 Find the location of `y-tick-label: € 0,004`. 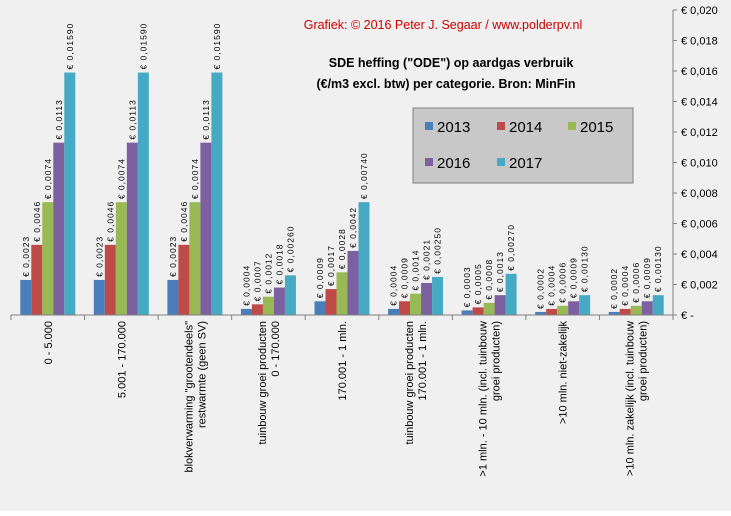

y-tick-label: € 0,004 is located at coordinates (699, 255).